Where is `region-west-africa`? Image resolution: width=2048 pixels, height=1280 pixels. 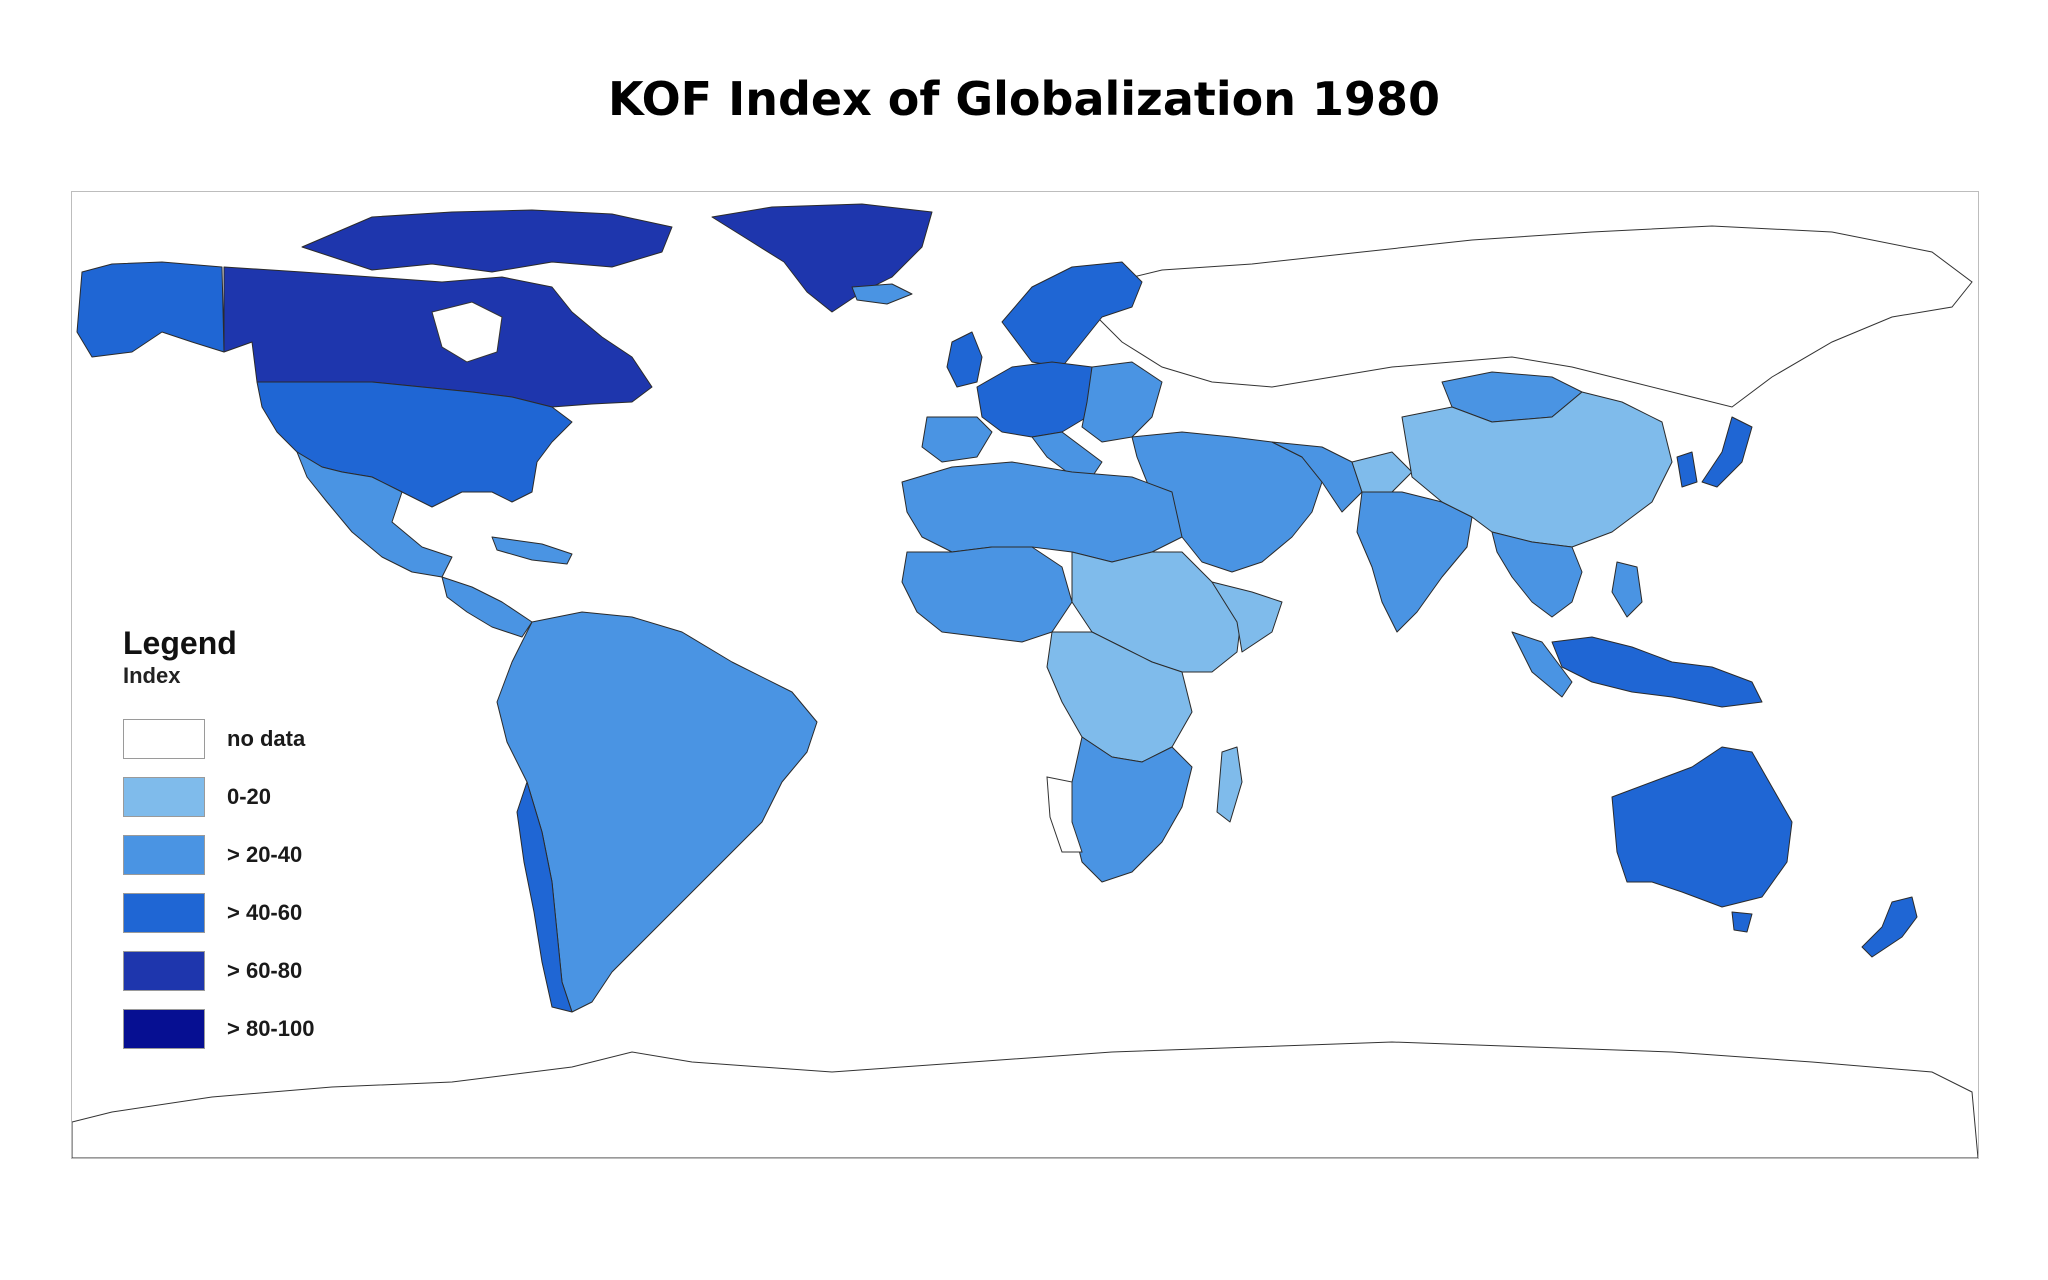
region-west-africa is located at coordinates (987, 594).